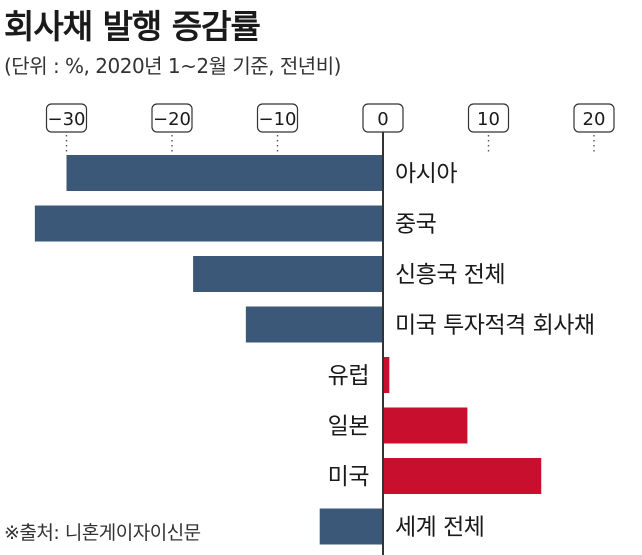 This screenshot has width=642, height=555. What do you see at coordinates (348, 477) in the screenshot?
I see `category-label: 미국` at bounding box center [348, 477].